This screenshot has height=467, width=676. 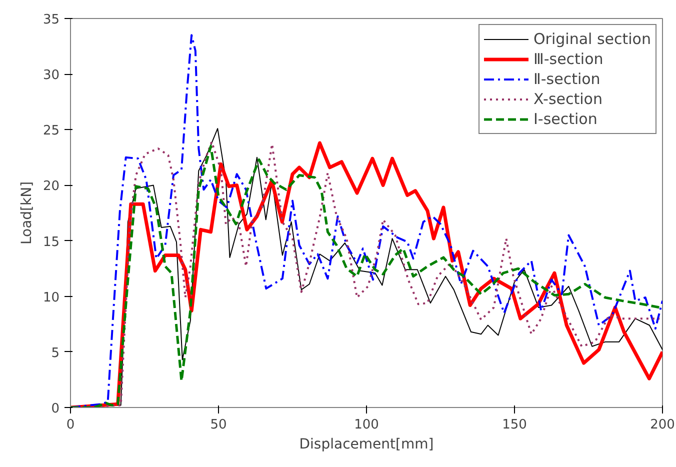 What do you see at coordinates (55, 409) in the screenshot?
I see `y-tick-label: 0` at bounding box center [55, 409].